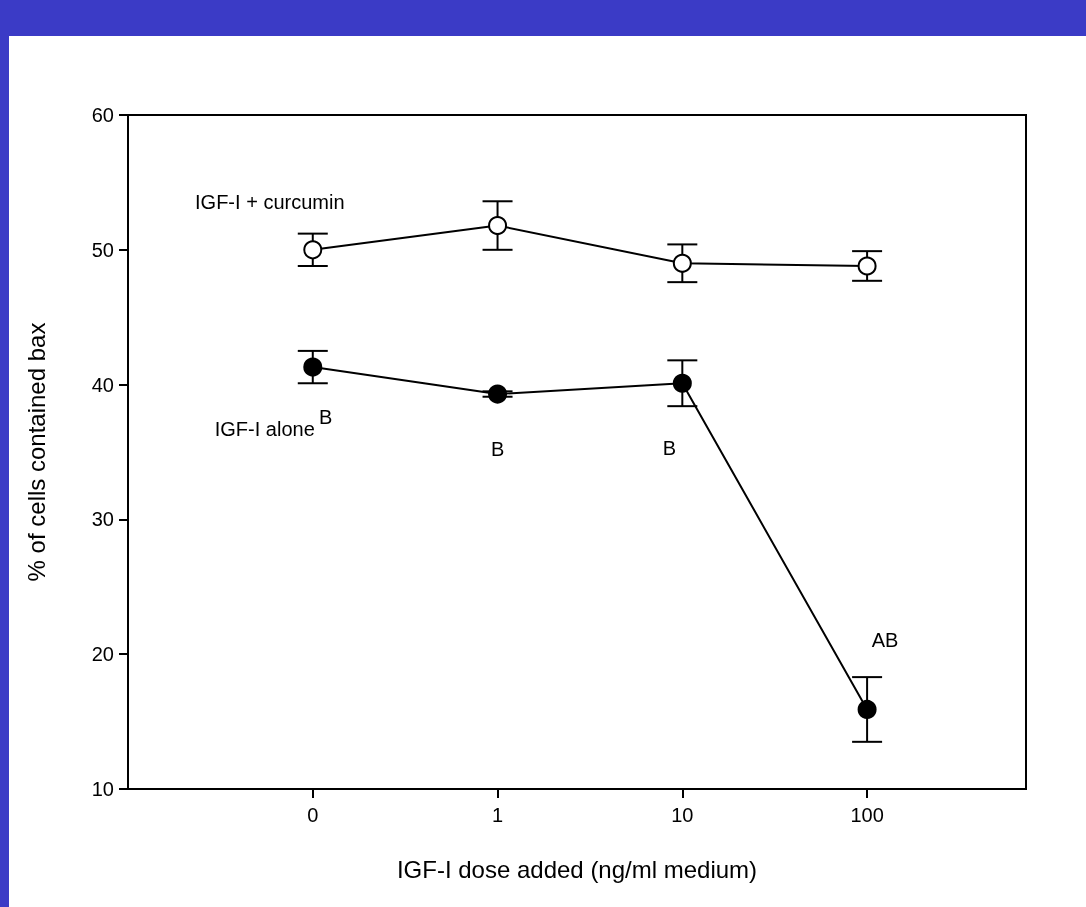 The width and height of the screenshot is (1086, 907). Describe the element at coordinates (577, 869) in the screenshot. I see `x-axis-title: IGF-I dose added (ng/ml medium)` at that location.